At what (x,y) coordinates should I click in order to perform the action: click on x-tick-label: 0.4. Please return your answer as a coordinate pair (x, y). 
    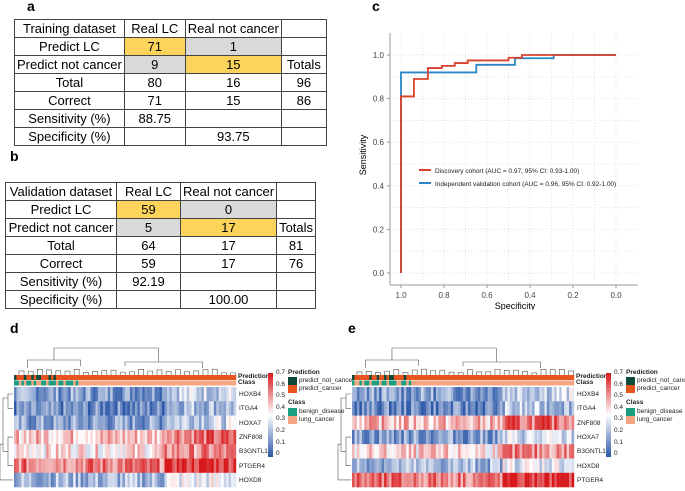
    Looking at the image, I should click on (530, 295).